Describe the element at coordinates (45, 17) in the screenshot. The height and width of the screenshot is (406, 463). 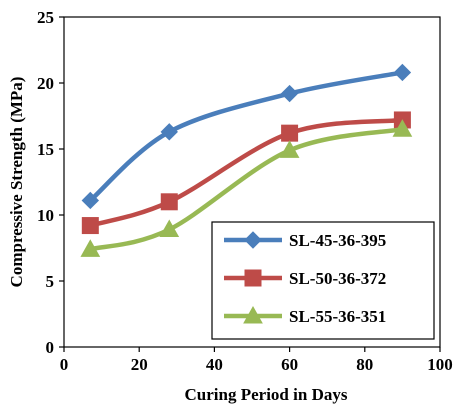
I see `y-tick-label: 25` at that location.